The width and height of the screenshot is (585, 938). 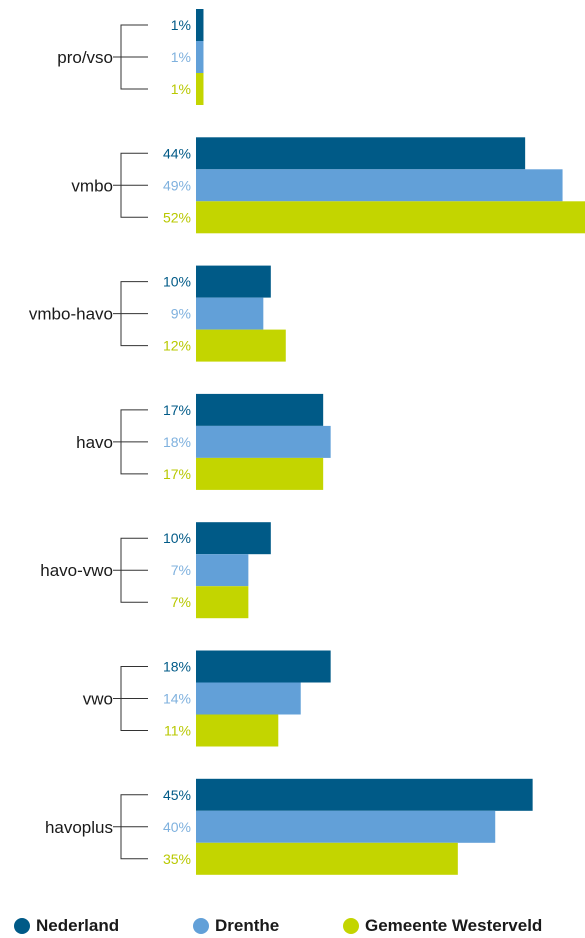 What do you see at coordinates (233, 538) in the screenshot?
I see `bar-nederland-havo-vwo` at bounding box center [233, 538].